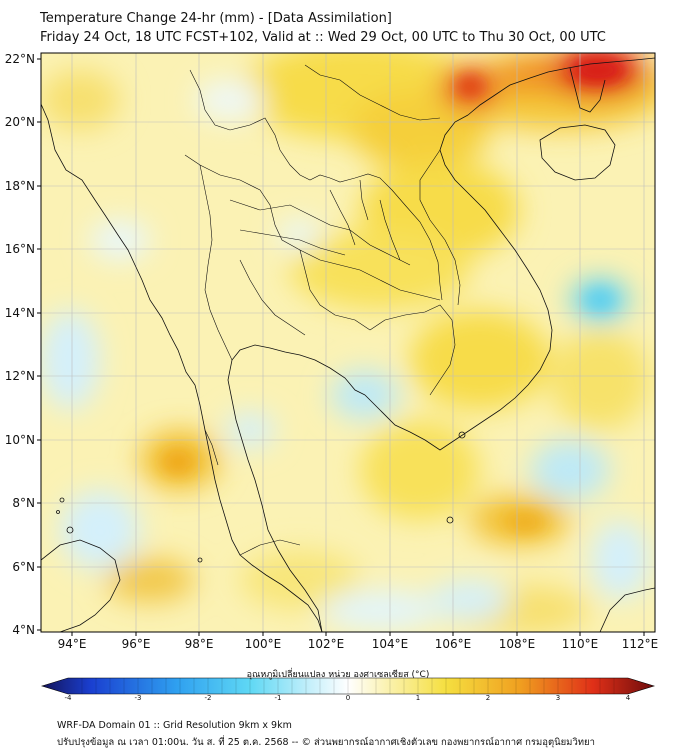 This screenshot has width=676, height=756. I want to click on lat-label: 14°N, so click(20, 313).